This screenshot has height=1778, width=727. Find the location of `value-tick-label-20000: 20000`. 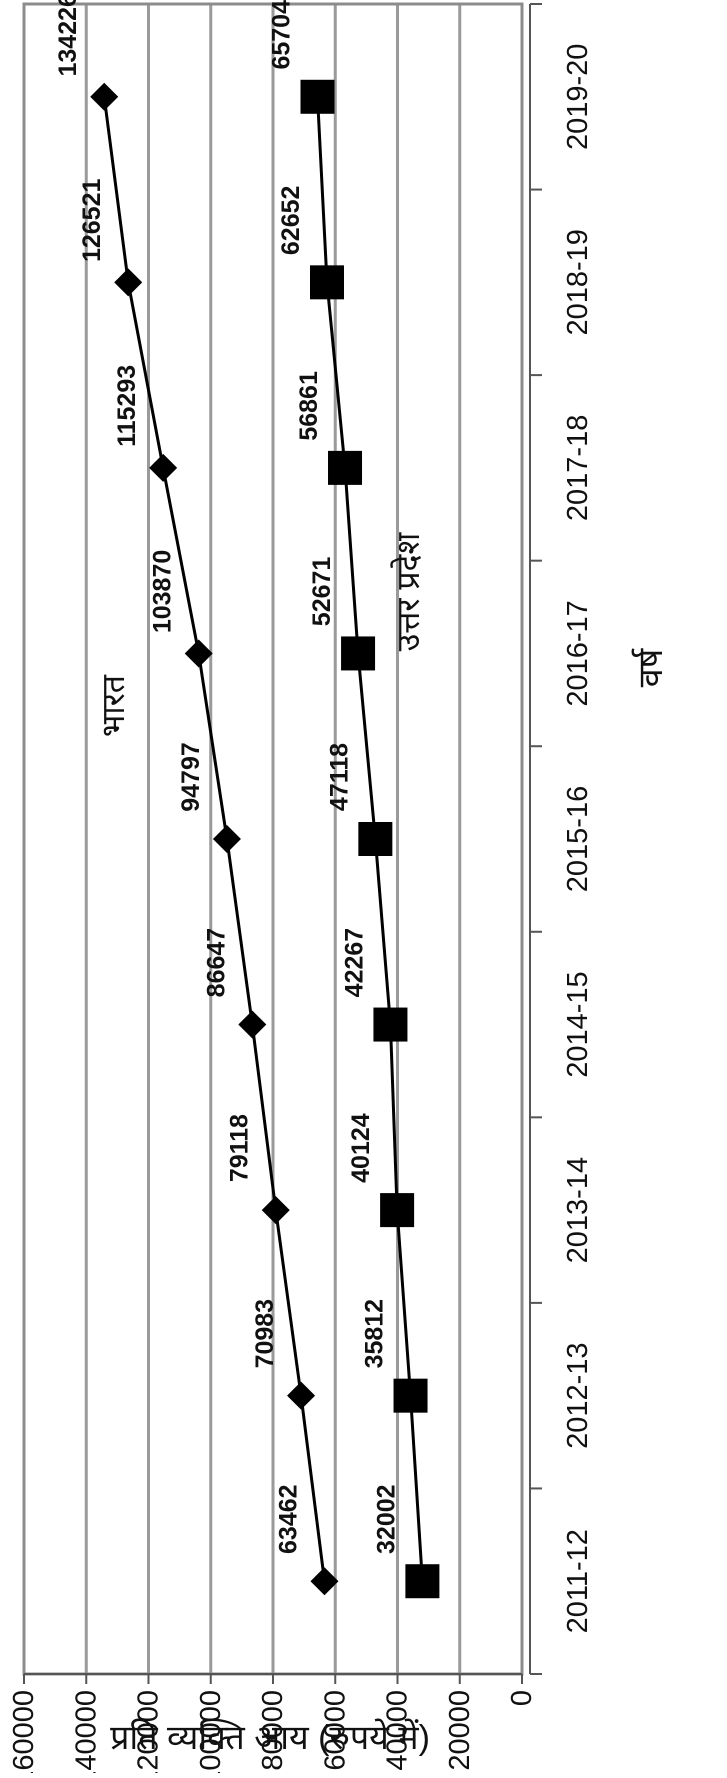

value-tick-label-20000: 20000 is located at coordinates (460, 1730).